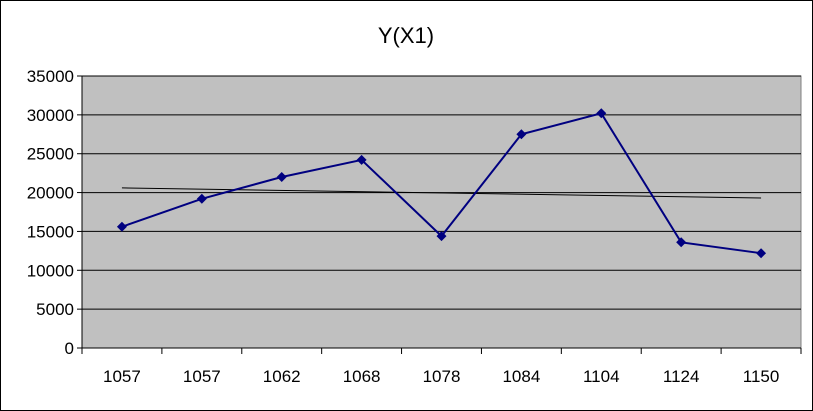  What do you see at coordinates (406, 35) in the screenshot?
I see `chart-title: Y(X1)` at bounding box center [406, 35].